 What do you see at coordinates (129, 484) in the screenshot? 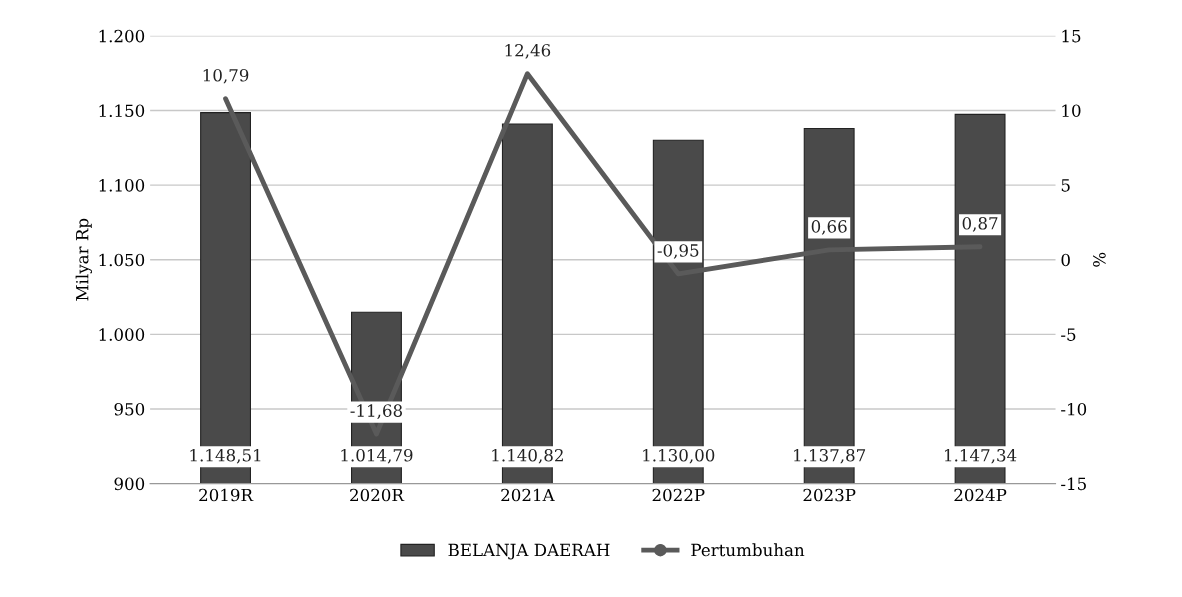
I see `y-tick-label: 900` at bounding box center [129, 484].